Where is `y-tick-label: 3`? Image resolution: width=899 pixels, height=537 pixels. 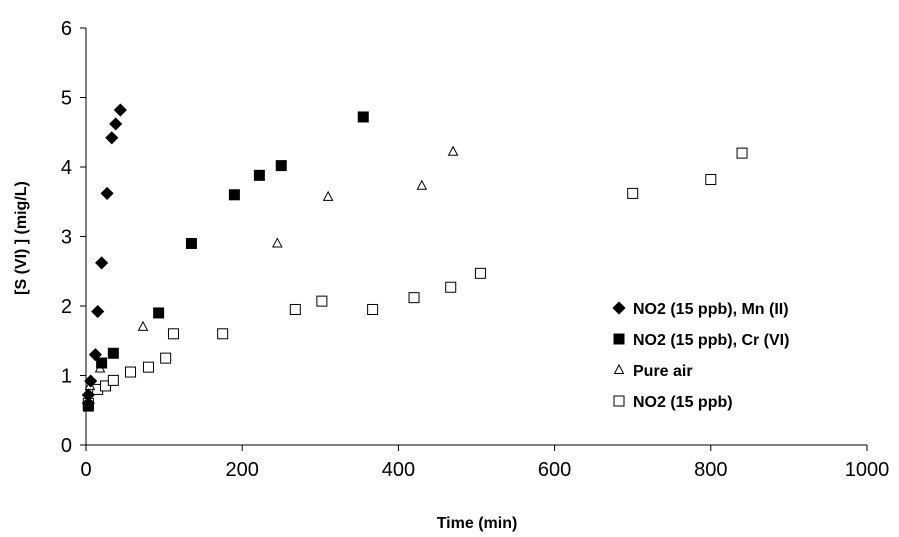
y-tick-label: 3 is located at coordinates (66, 238).